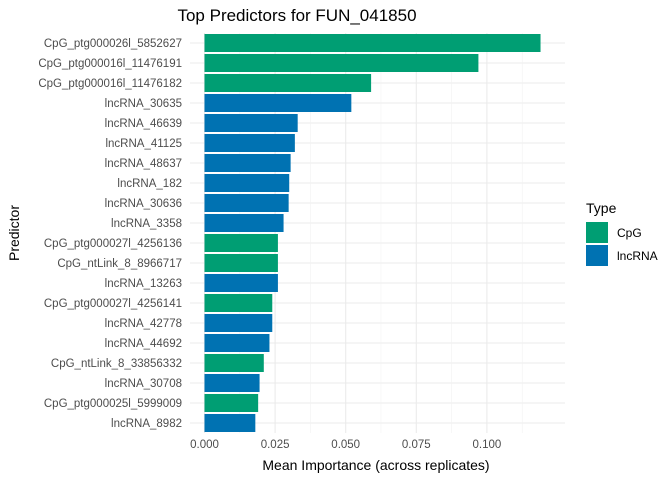 The height and width of the screenshot is (480, 672). What do you see at coordinates (113, 304) in the screenshot?
I see `y-tick-label: CpG_ptg000027l_4256141` at bounding box center [113, 304].